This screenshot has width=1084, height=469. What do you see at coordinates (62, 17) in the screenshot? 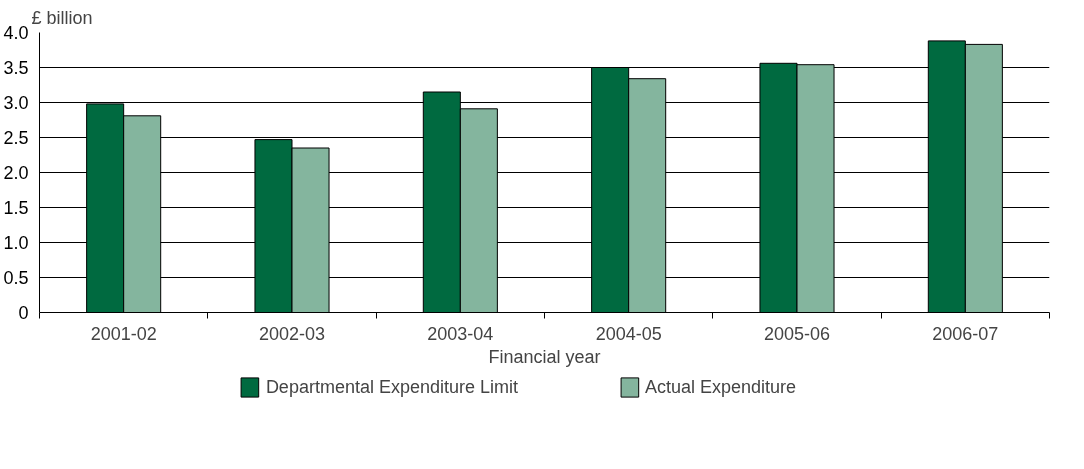
I see `y-axis-title: £ billion` at bounding box center [62, 17].